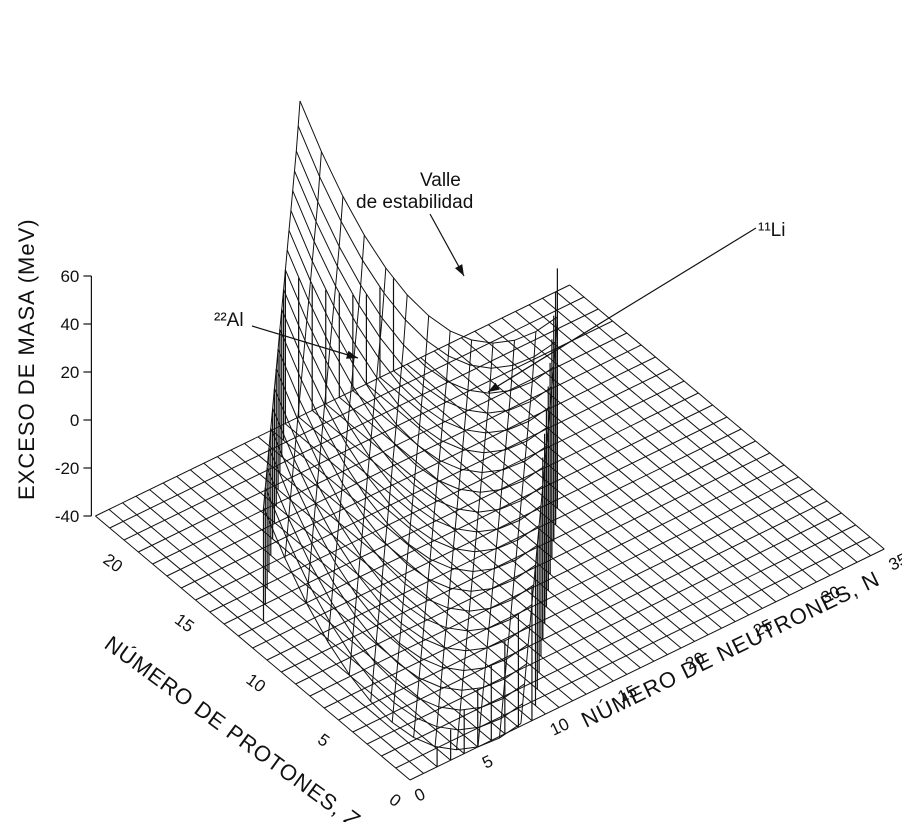 The height and width of the screenshot is (822, 902). What do you see at coordinates (771, 230) in the screenshot?
I see `li11-label: ¹¹Li` at bounding box center [771, 230].